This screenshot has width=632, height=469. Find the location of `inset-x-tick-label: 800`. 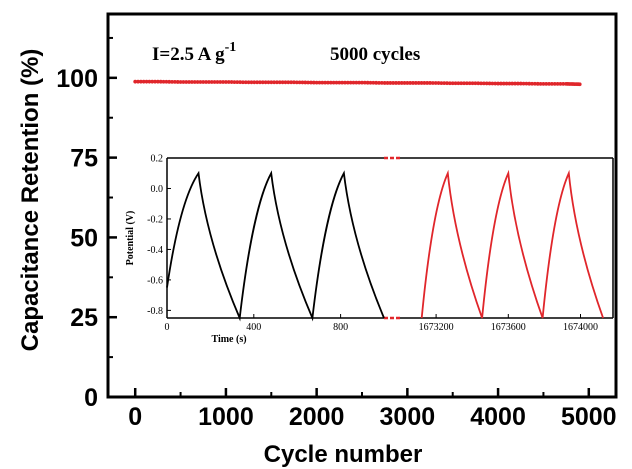

inset-x-tick-label: 800 is located at coordinates (340, 327).